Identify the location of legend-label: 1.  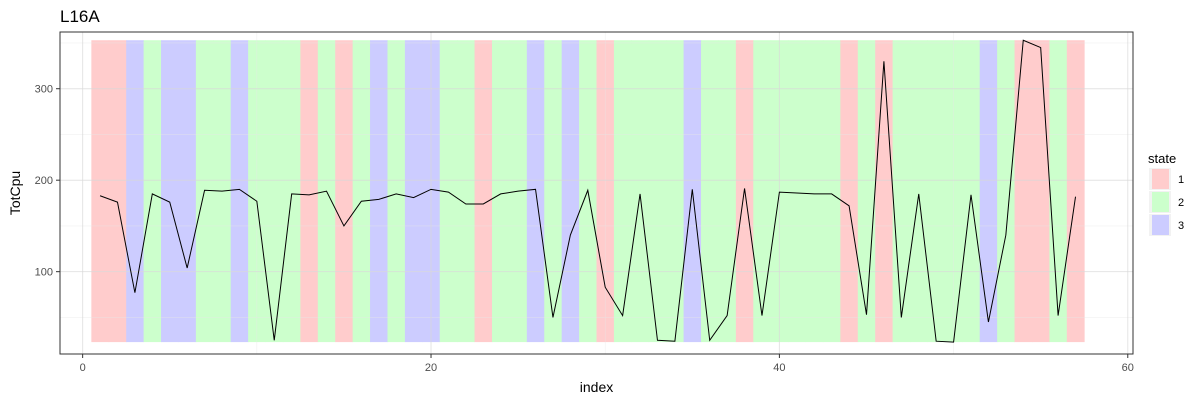
(1181, 180).